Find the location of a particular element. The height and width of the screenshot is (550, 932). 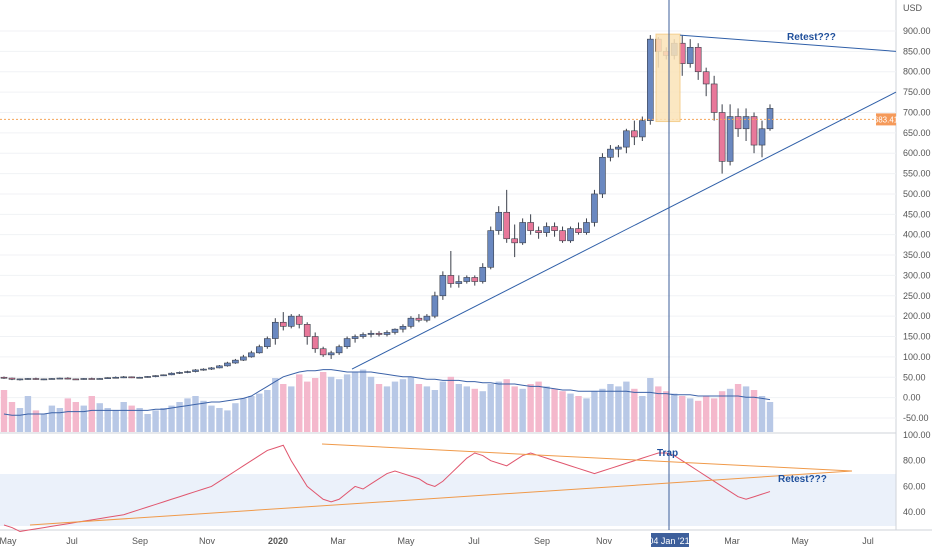

price-tick-label: 250.00 is located at coordinates (917, 296).